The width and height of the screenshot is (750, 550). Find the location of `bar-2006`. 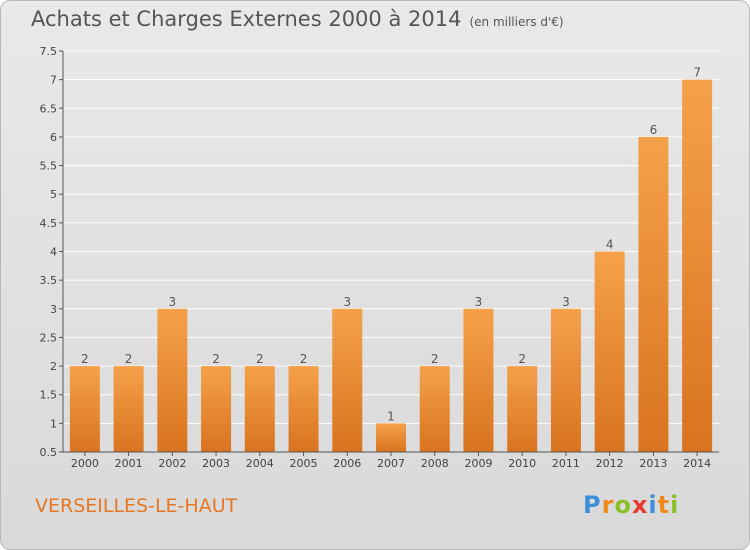

bar-2006 is located at coordinates (347, 380).